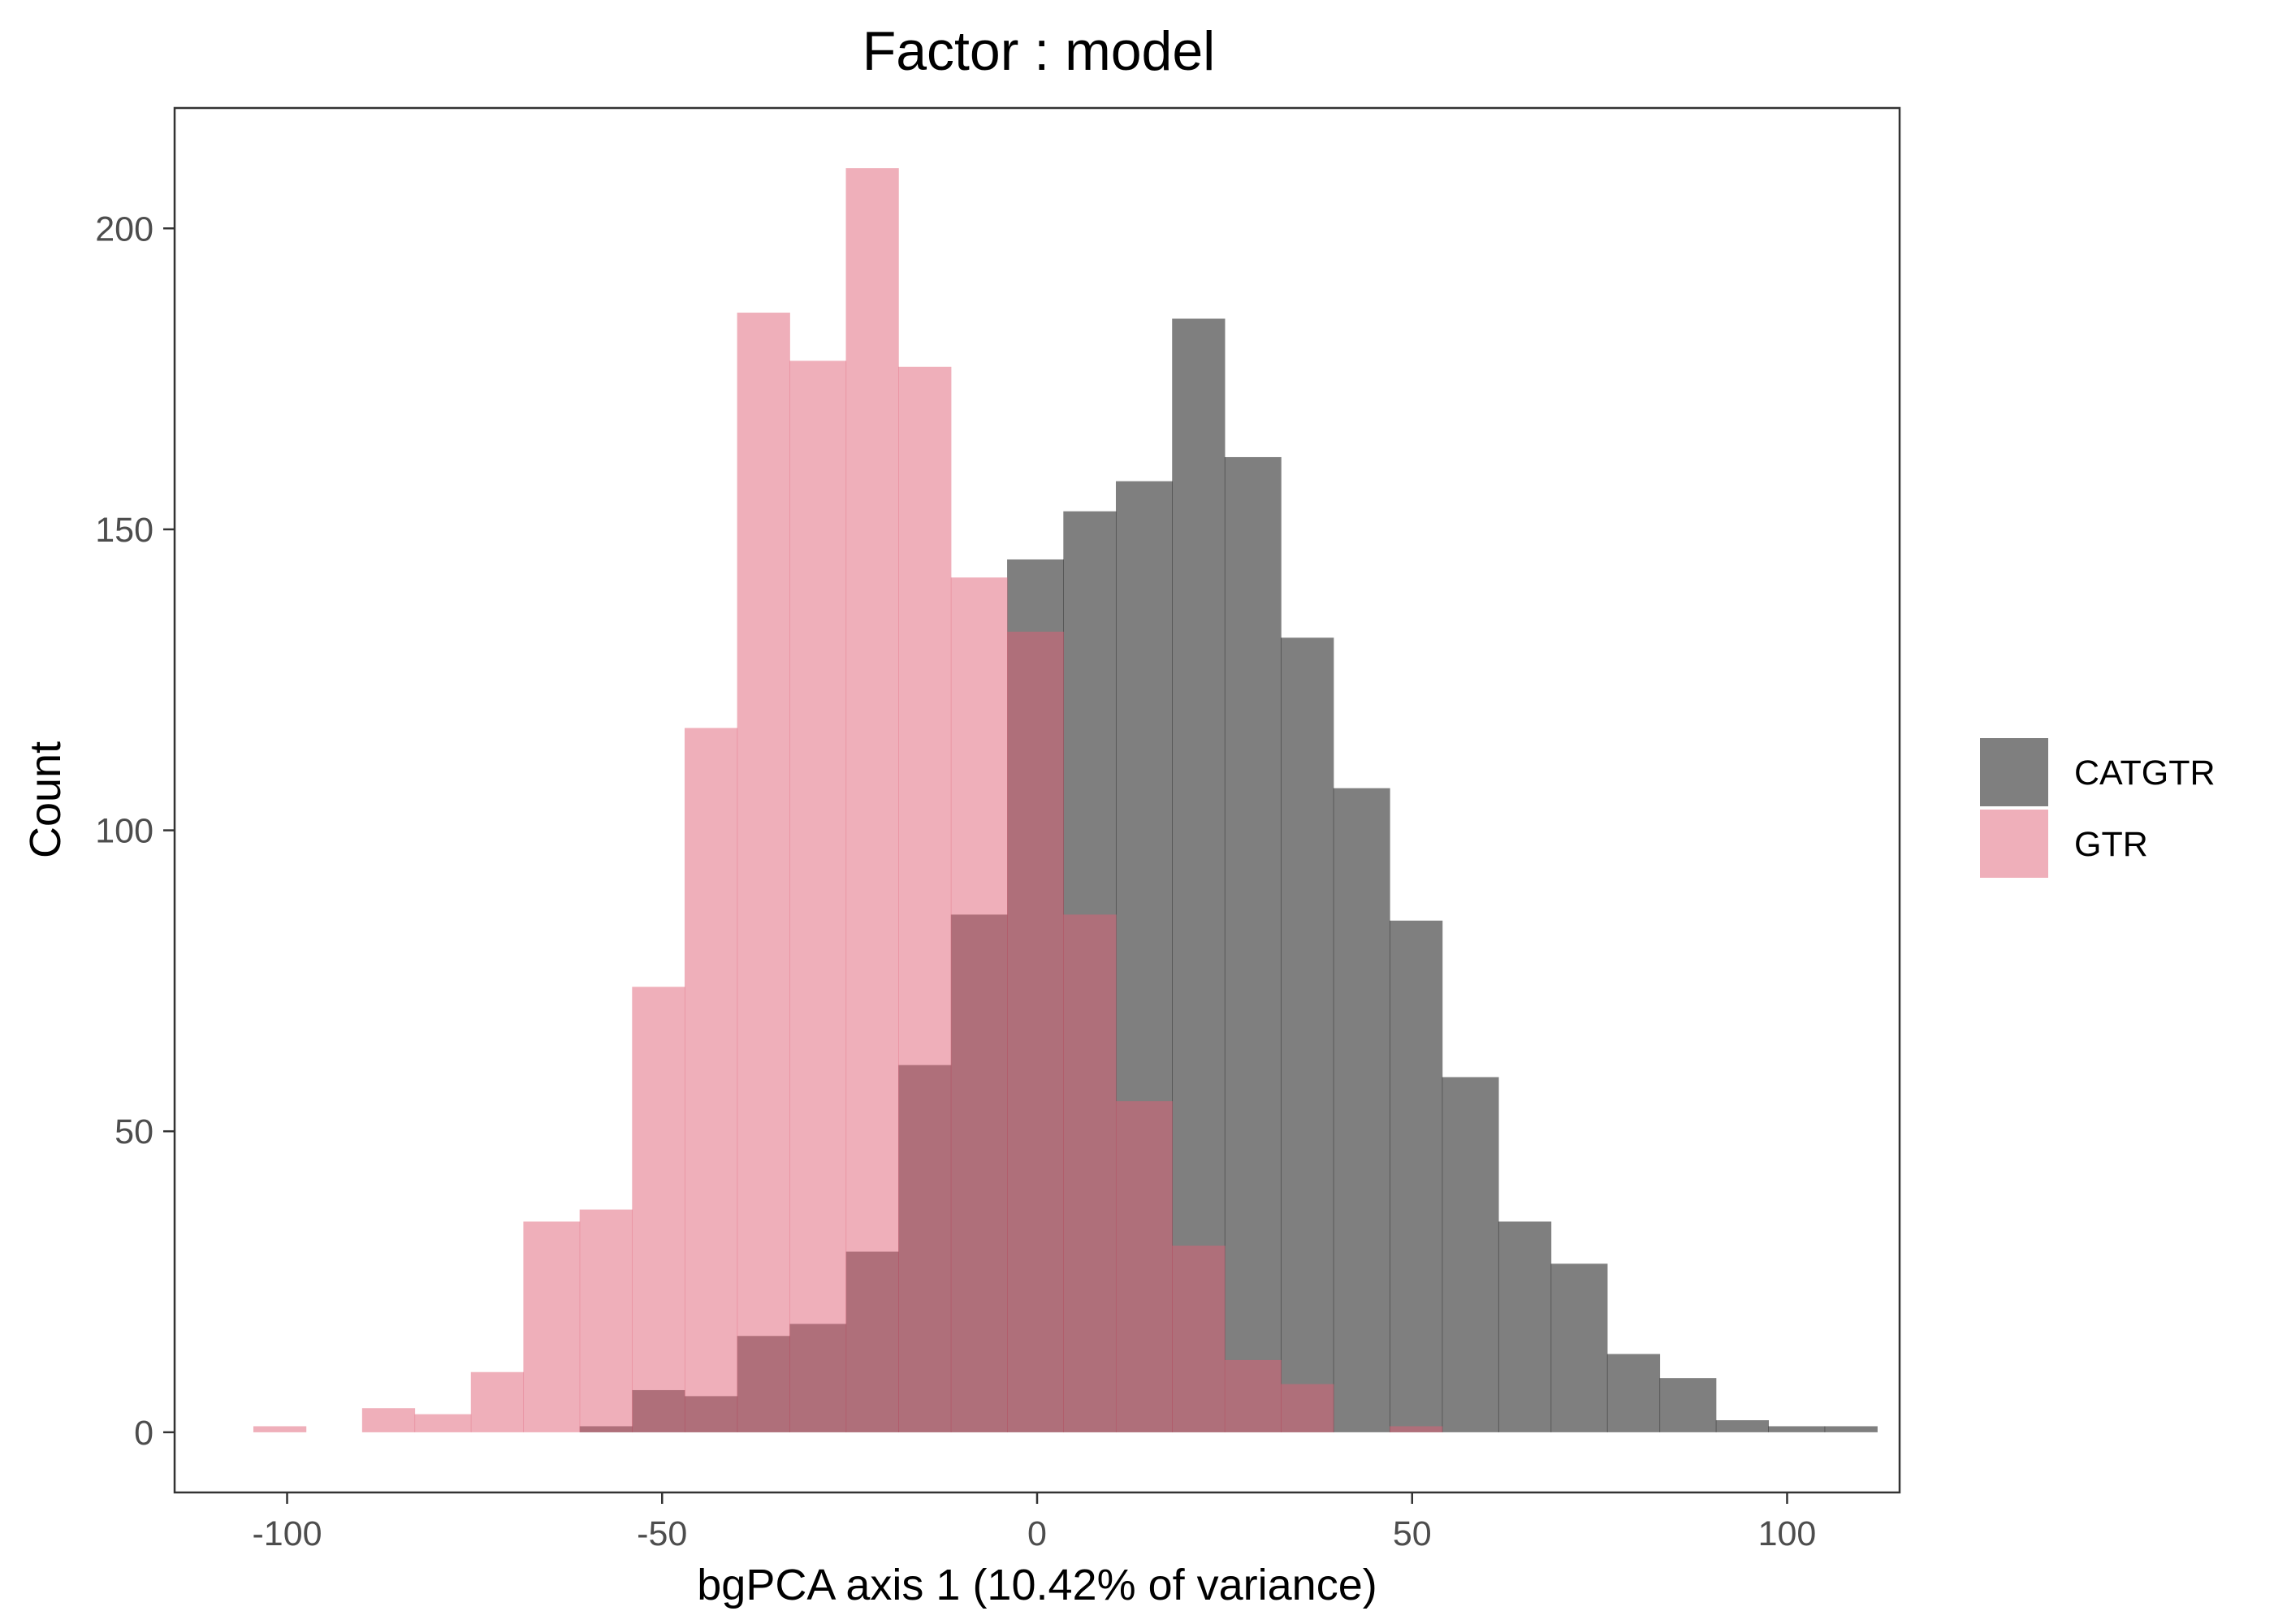  Describe the element at coordinates (1788, 1534) in the screenshot. I see `x-tick-label: 100` at that location.